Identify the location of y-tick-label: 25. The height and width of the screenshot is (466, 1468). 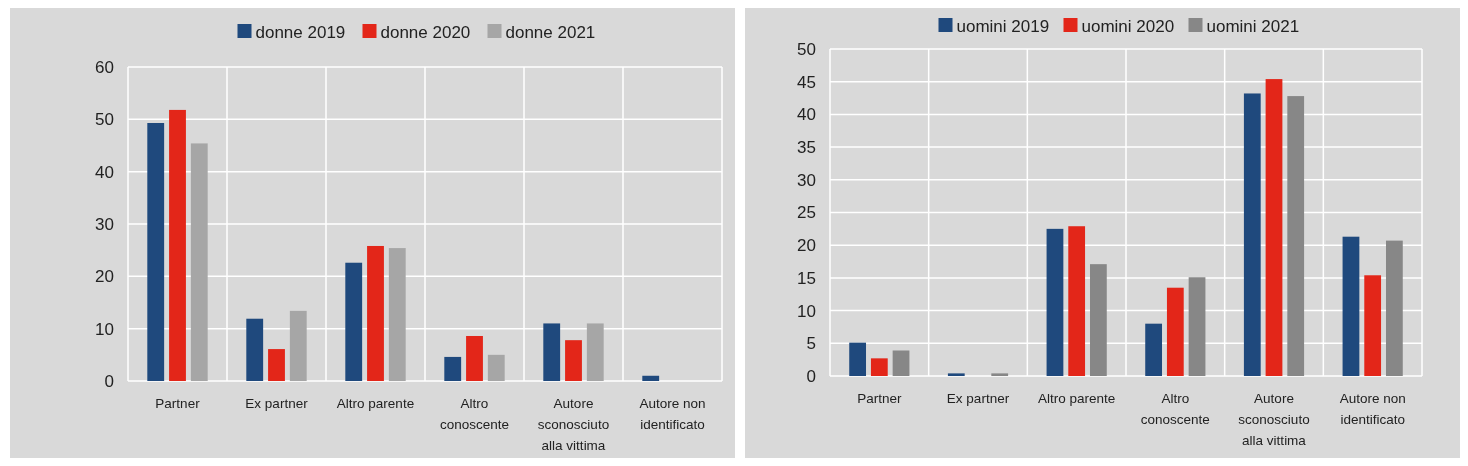
(806, 213).